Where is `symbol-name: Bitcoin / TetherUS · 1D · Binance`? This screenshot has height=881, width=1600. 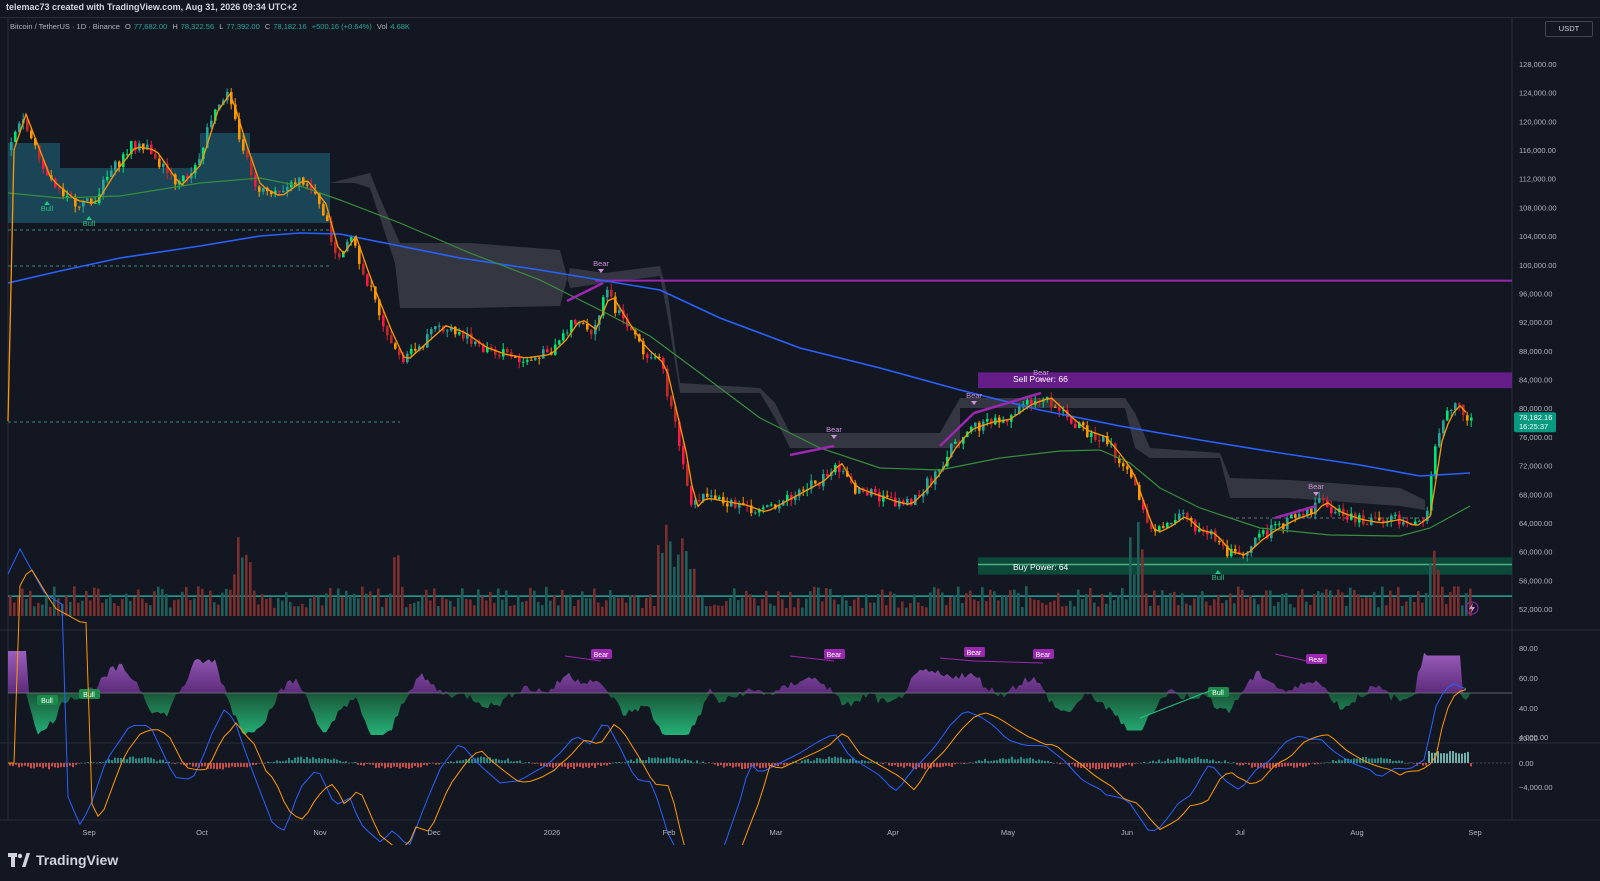 symbol-name: Bitcoin / TetherUS · 1D · Binance is located at coordinates (65, 26).